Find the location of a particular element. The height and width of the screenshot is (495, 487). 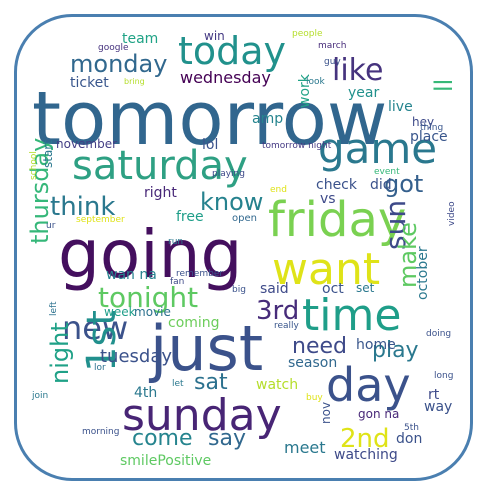

word-year: year is located at coordinates (364, 93).